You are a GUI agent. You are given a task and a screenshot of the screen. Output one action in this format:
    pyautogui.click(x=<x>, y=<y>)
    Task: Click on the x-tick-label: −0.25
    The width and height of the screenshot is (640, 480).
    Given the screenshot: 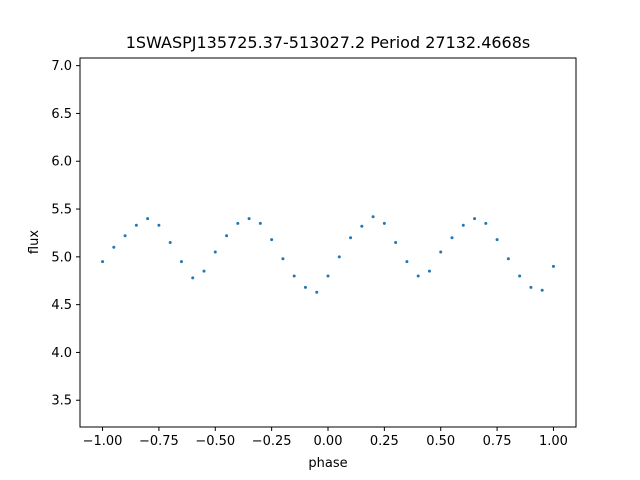 What is the action you would take?
    pyautogui.click(x=272, y=441)
    